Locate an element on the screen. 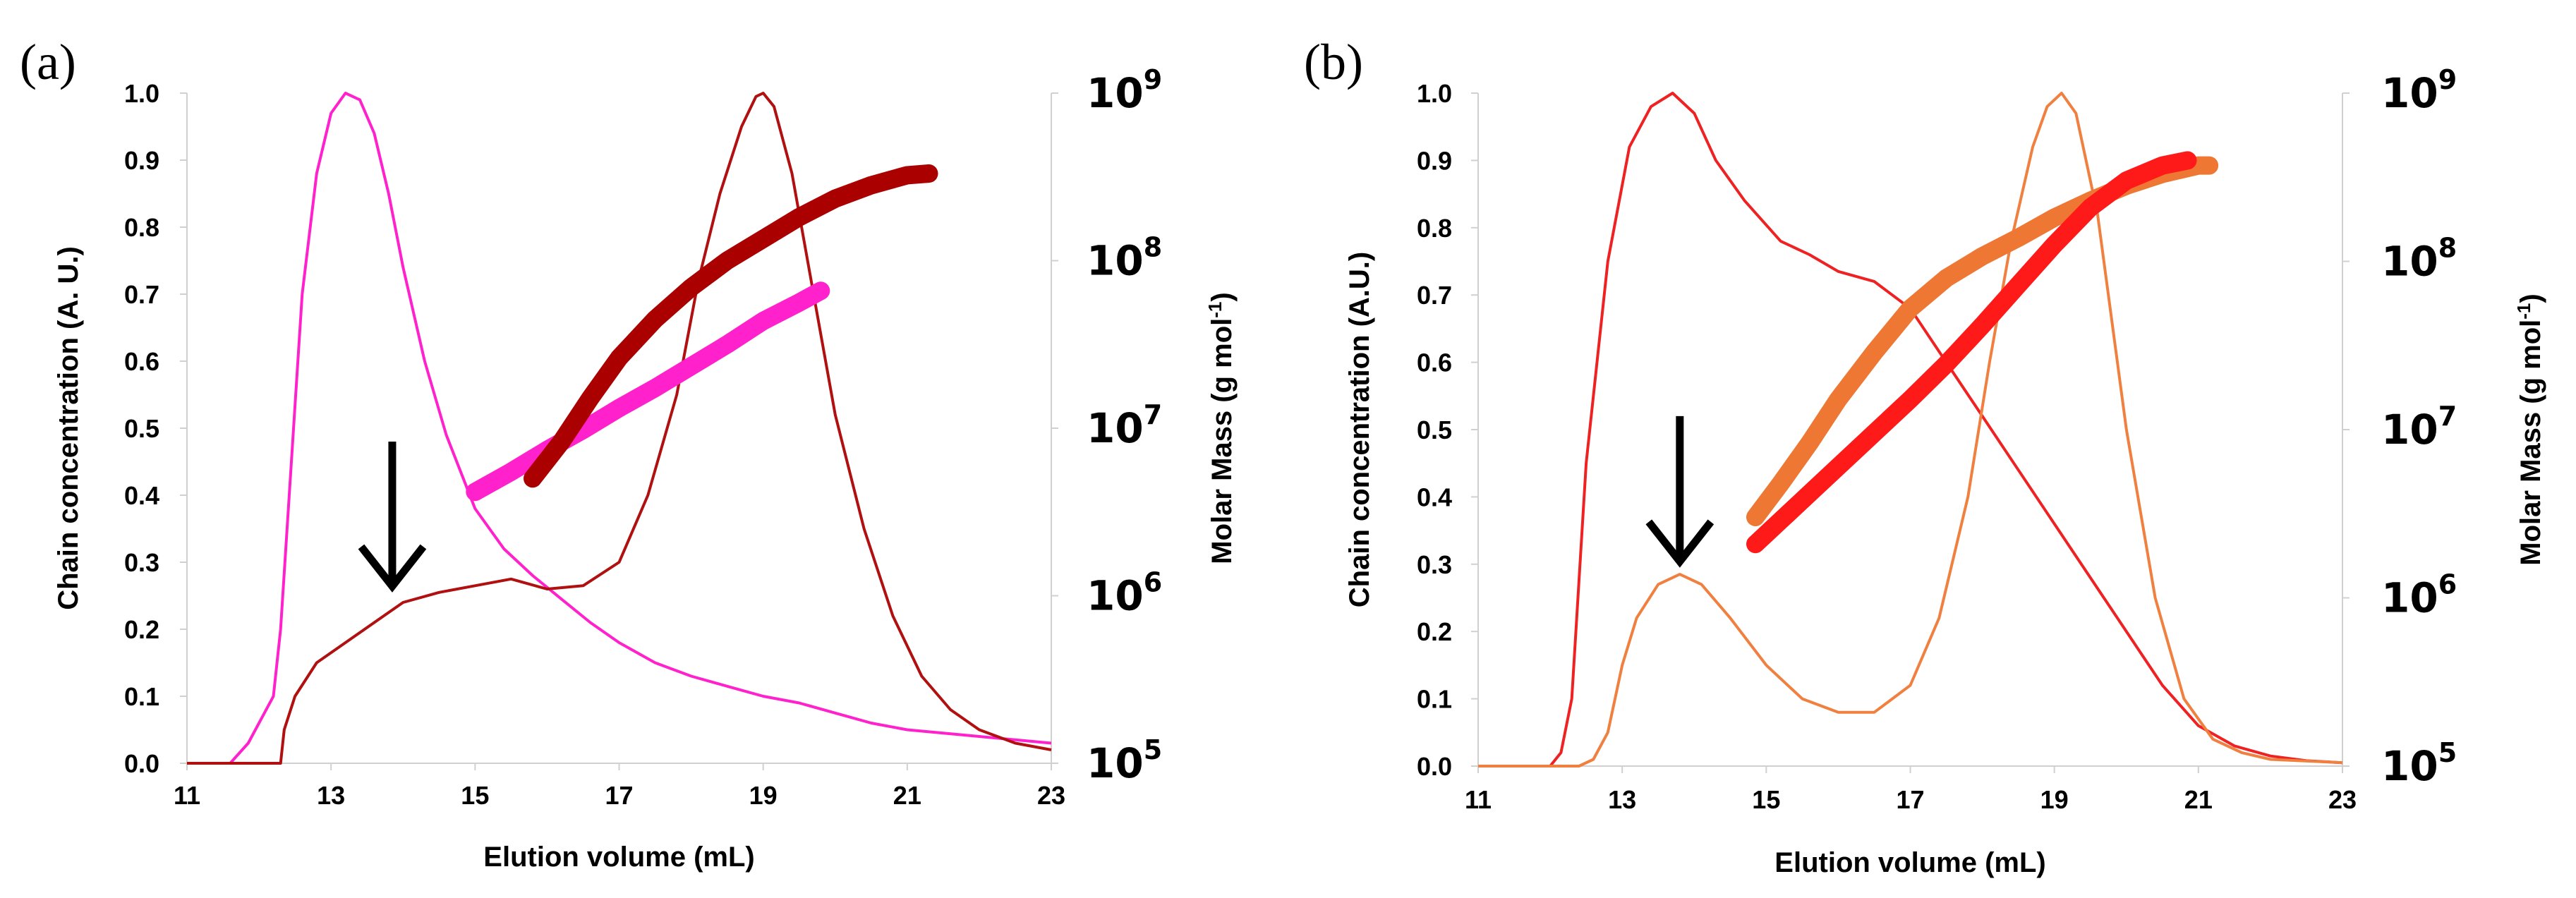 The image size is (2576, 898). y-axis-label: Chain concentration (A.U.) is located at coordinates (1360, 429).